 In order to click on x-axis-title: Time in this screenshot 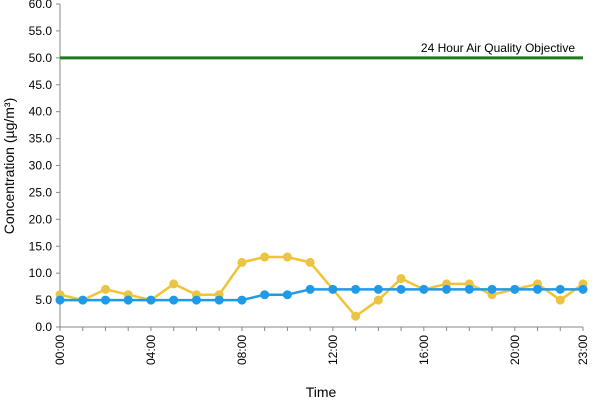, I will do `click(321, 392)`.